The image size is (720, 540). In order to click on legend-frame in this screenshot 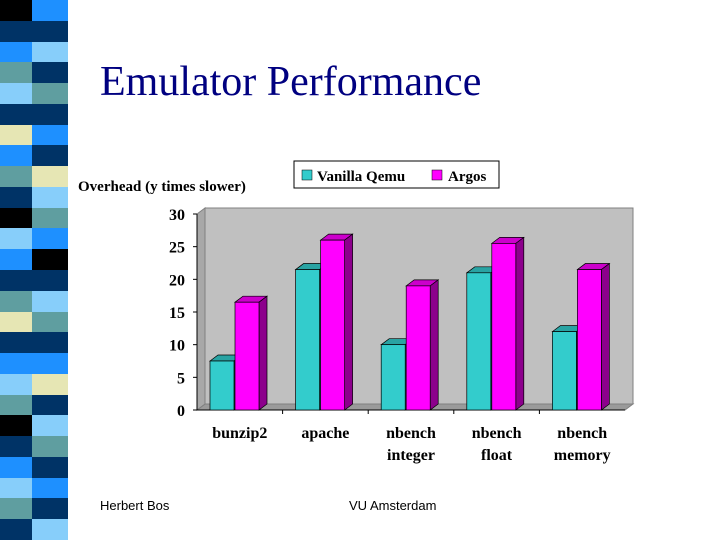, I will do `click(396, 174)`.